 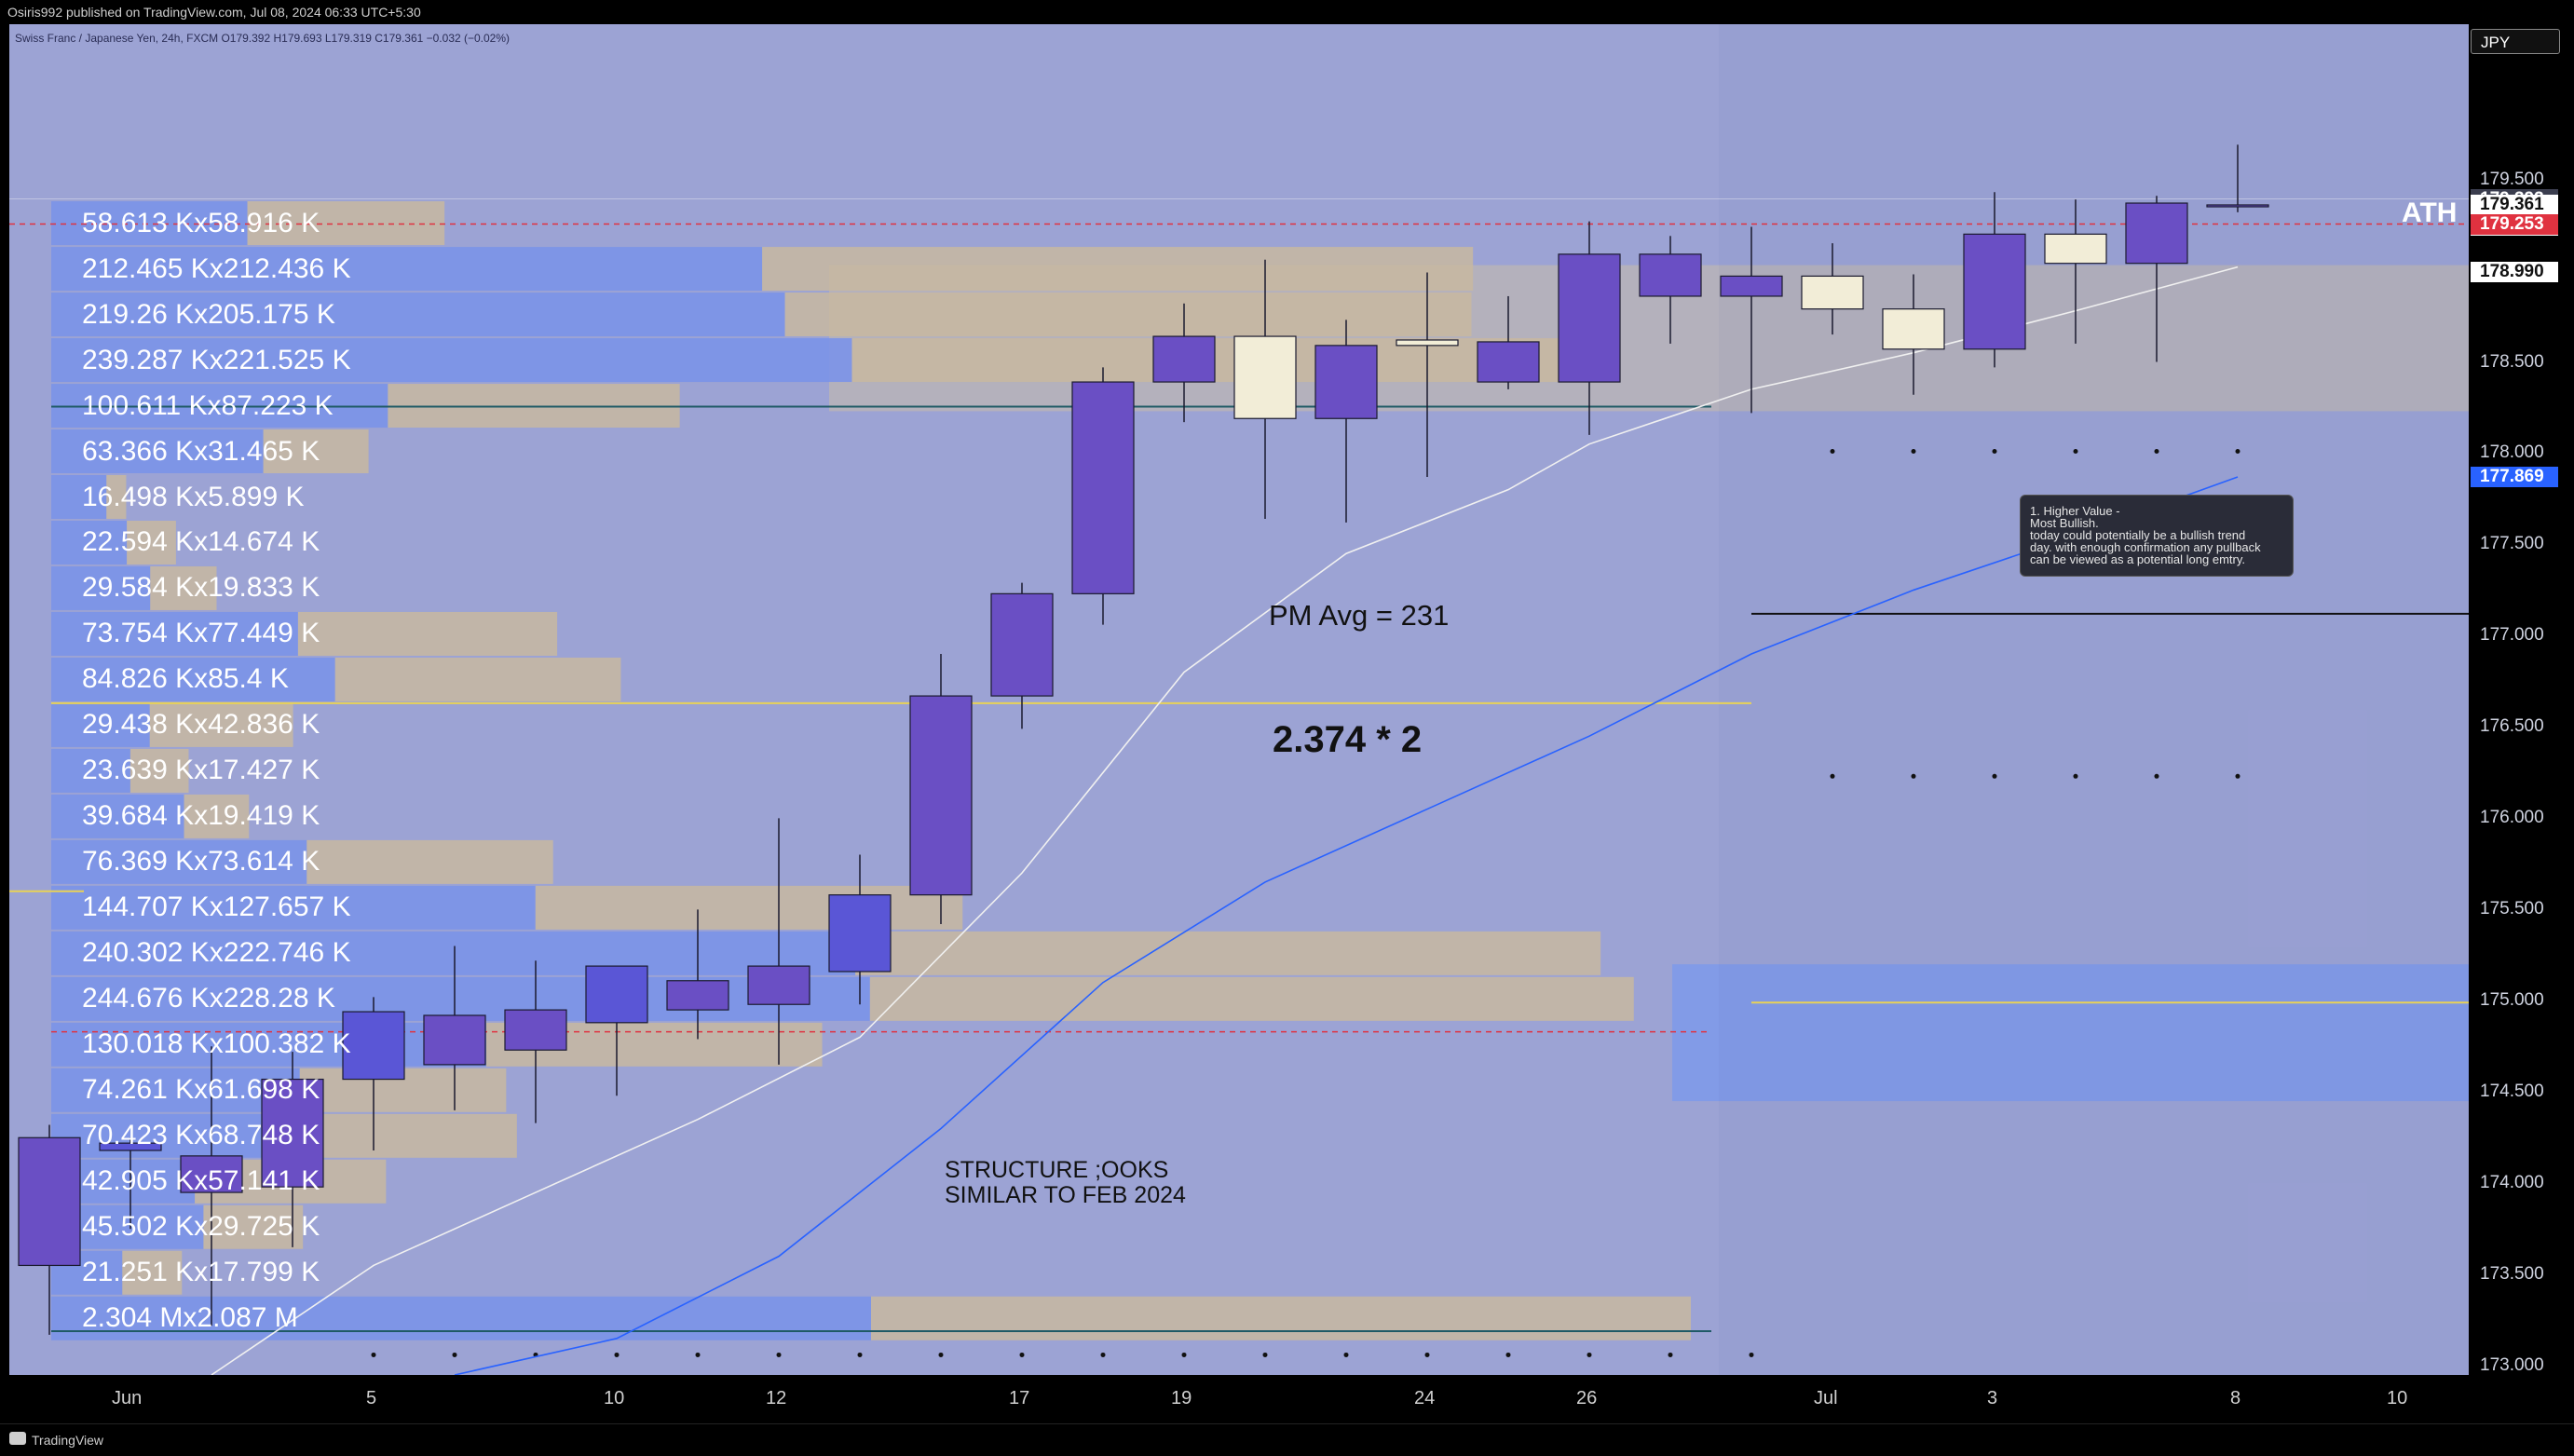 What do you see at coordinates (208, 405) in the screenshot?
I see `volume-profile-label-4: 100.611 Kx87.223 K` at bounding box center [208, 405].